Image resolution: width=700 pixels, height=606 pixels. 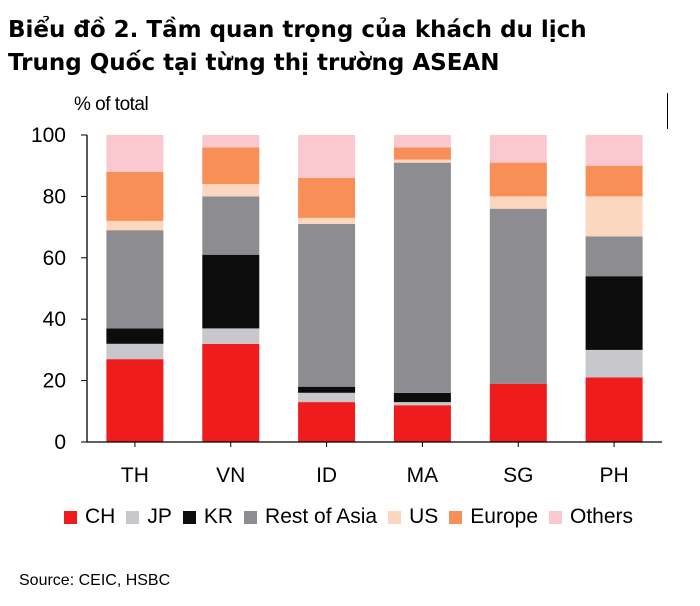 What do you see at coordinates (54, 196) in the screenshot?
I see `y-tick-label: 80` at bounding box center [54, 196].